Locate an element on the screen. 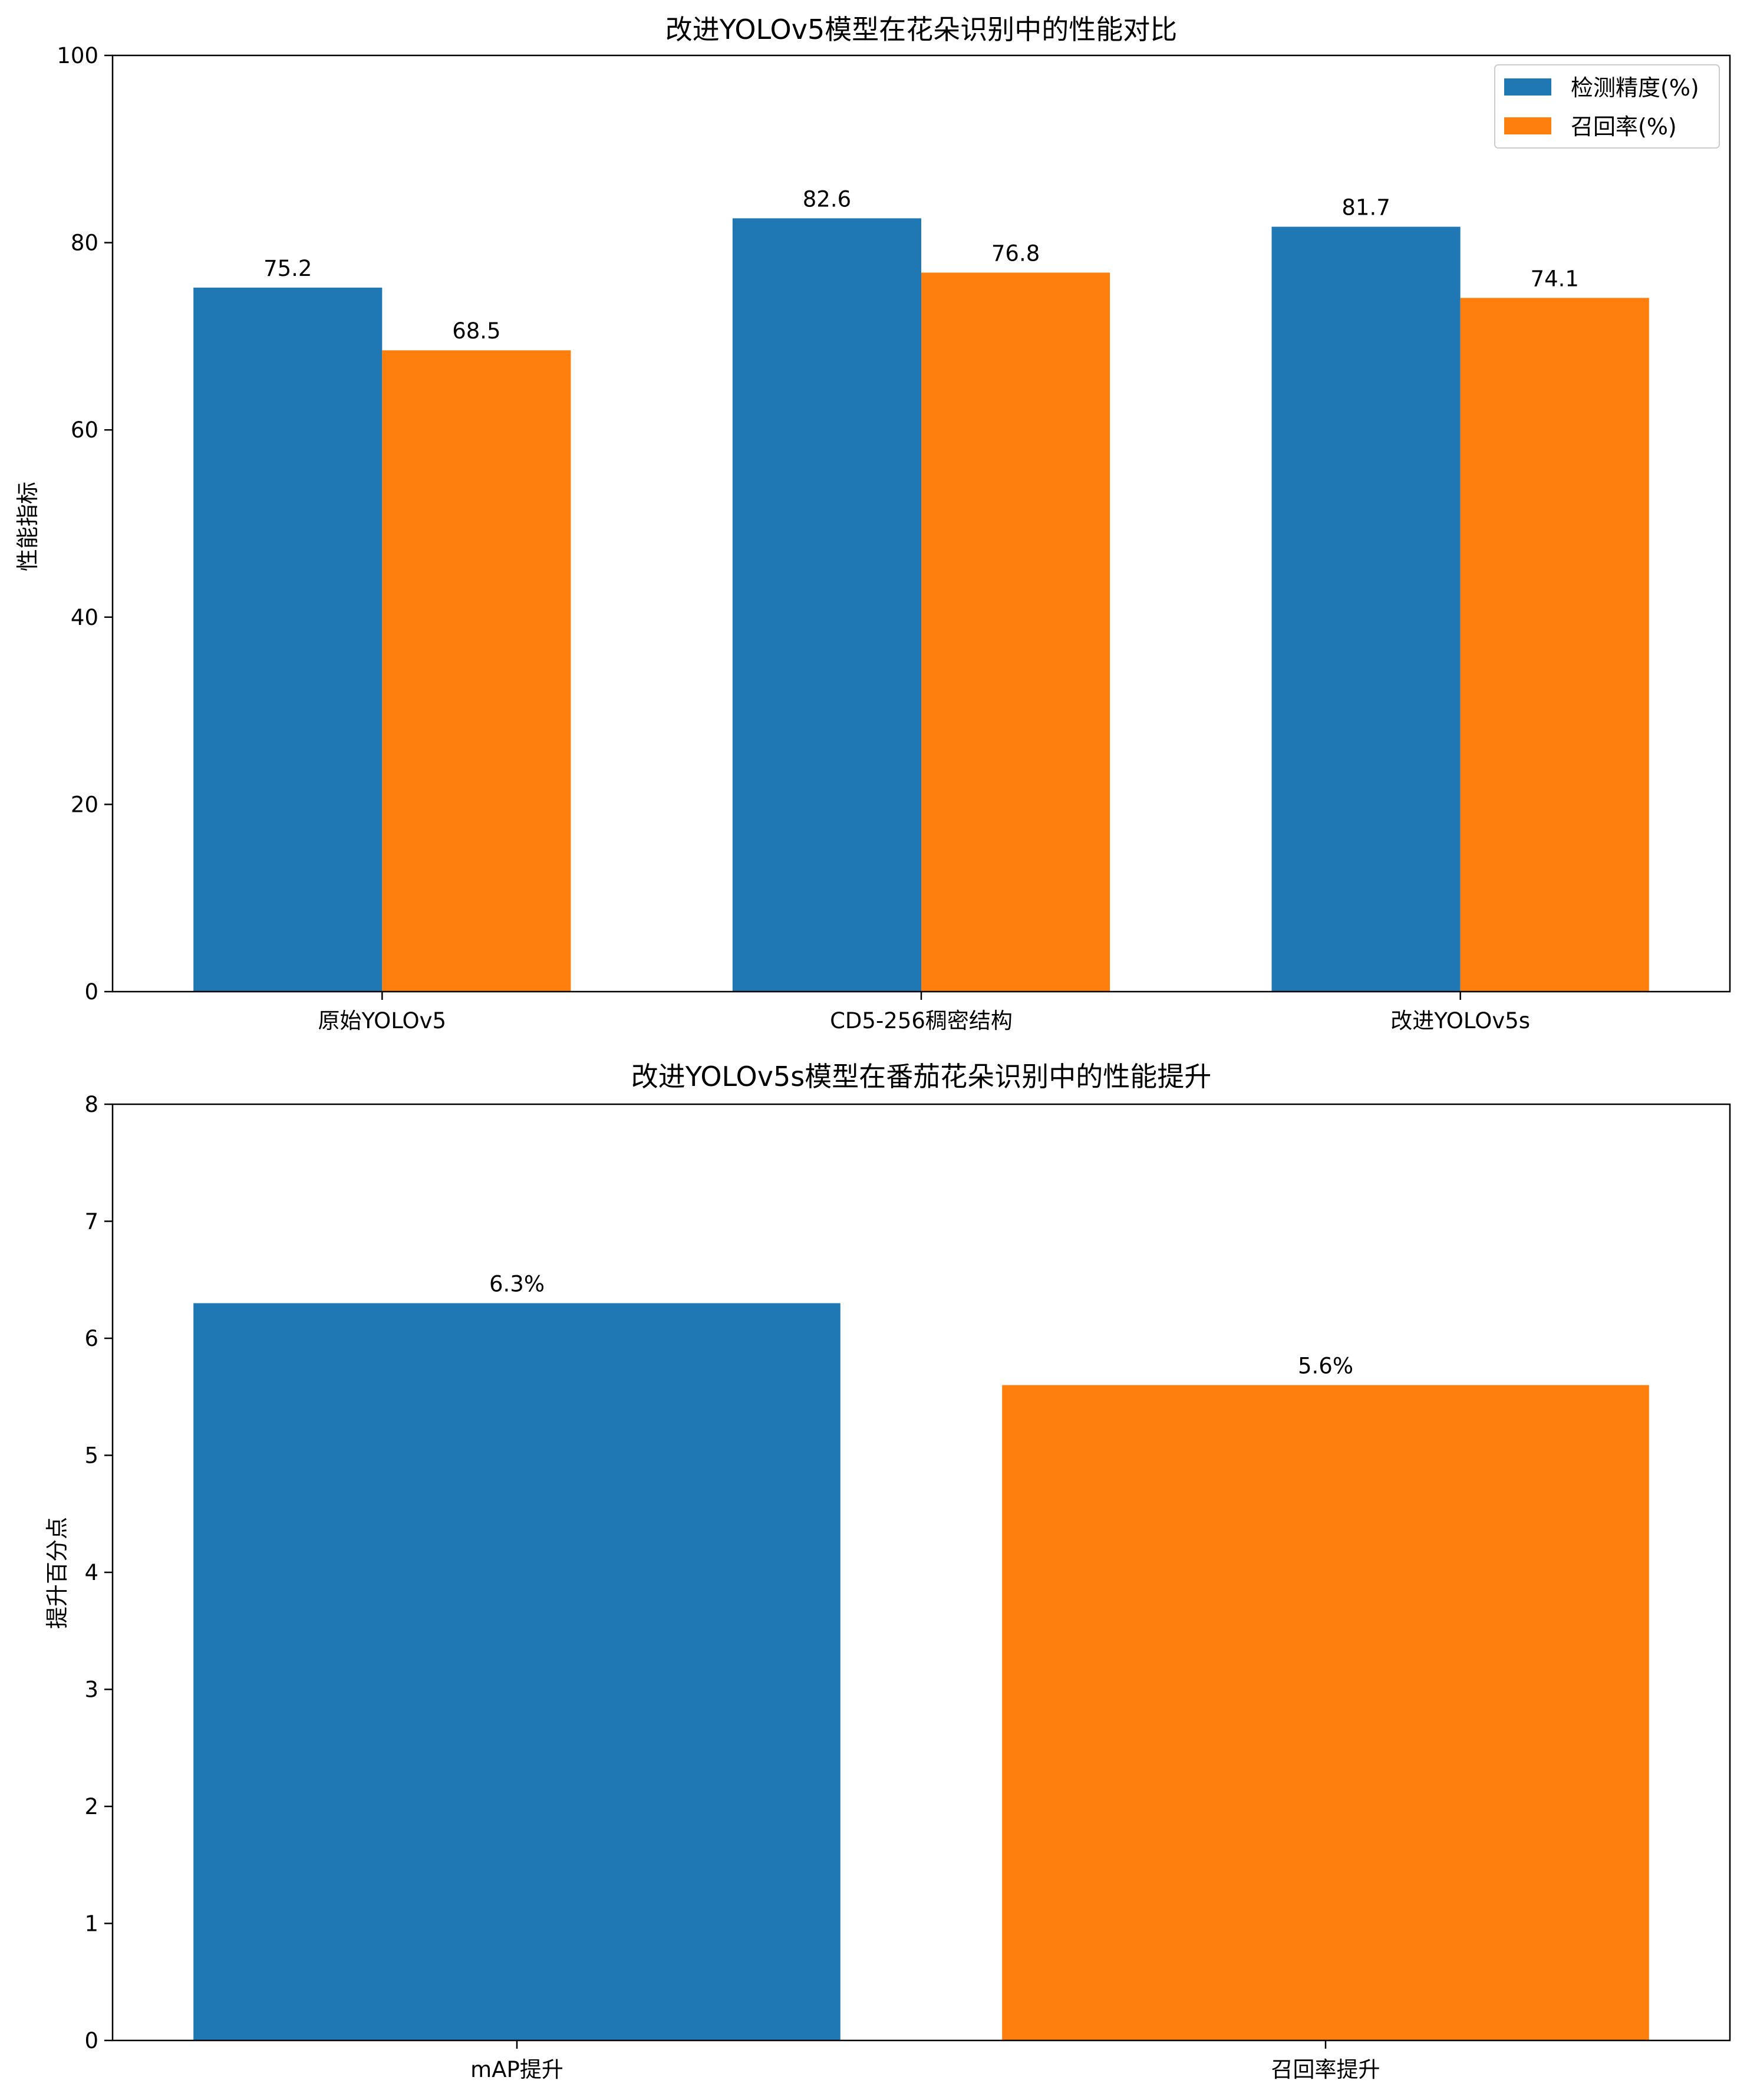 This screenshot has height=2100, width=1747. y-tick-label-6: 6 is located at coordinates (91, 1339).